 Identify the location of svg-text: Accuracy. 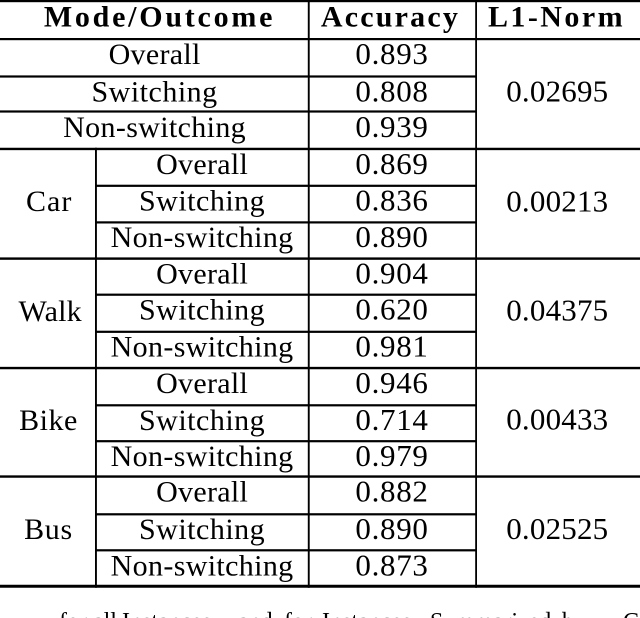
(390, 16).